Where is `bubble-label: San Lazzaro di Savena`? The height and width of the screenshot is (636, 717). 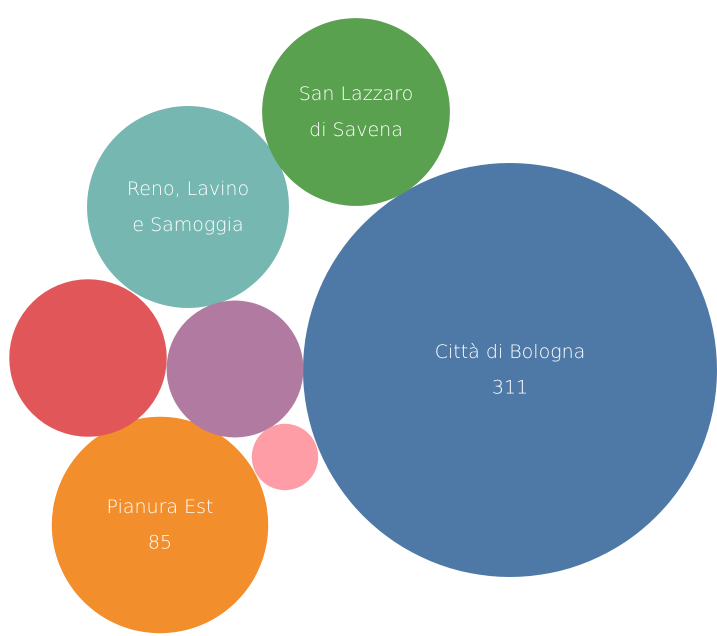 bubble-label: San Lazzaro di Savena is located at coordinates (356, 112).